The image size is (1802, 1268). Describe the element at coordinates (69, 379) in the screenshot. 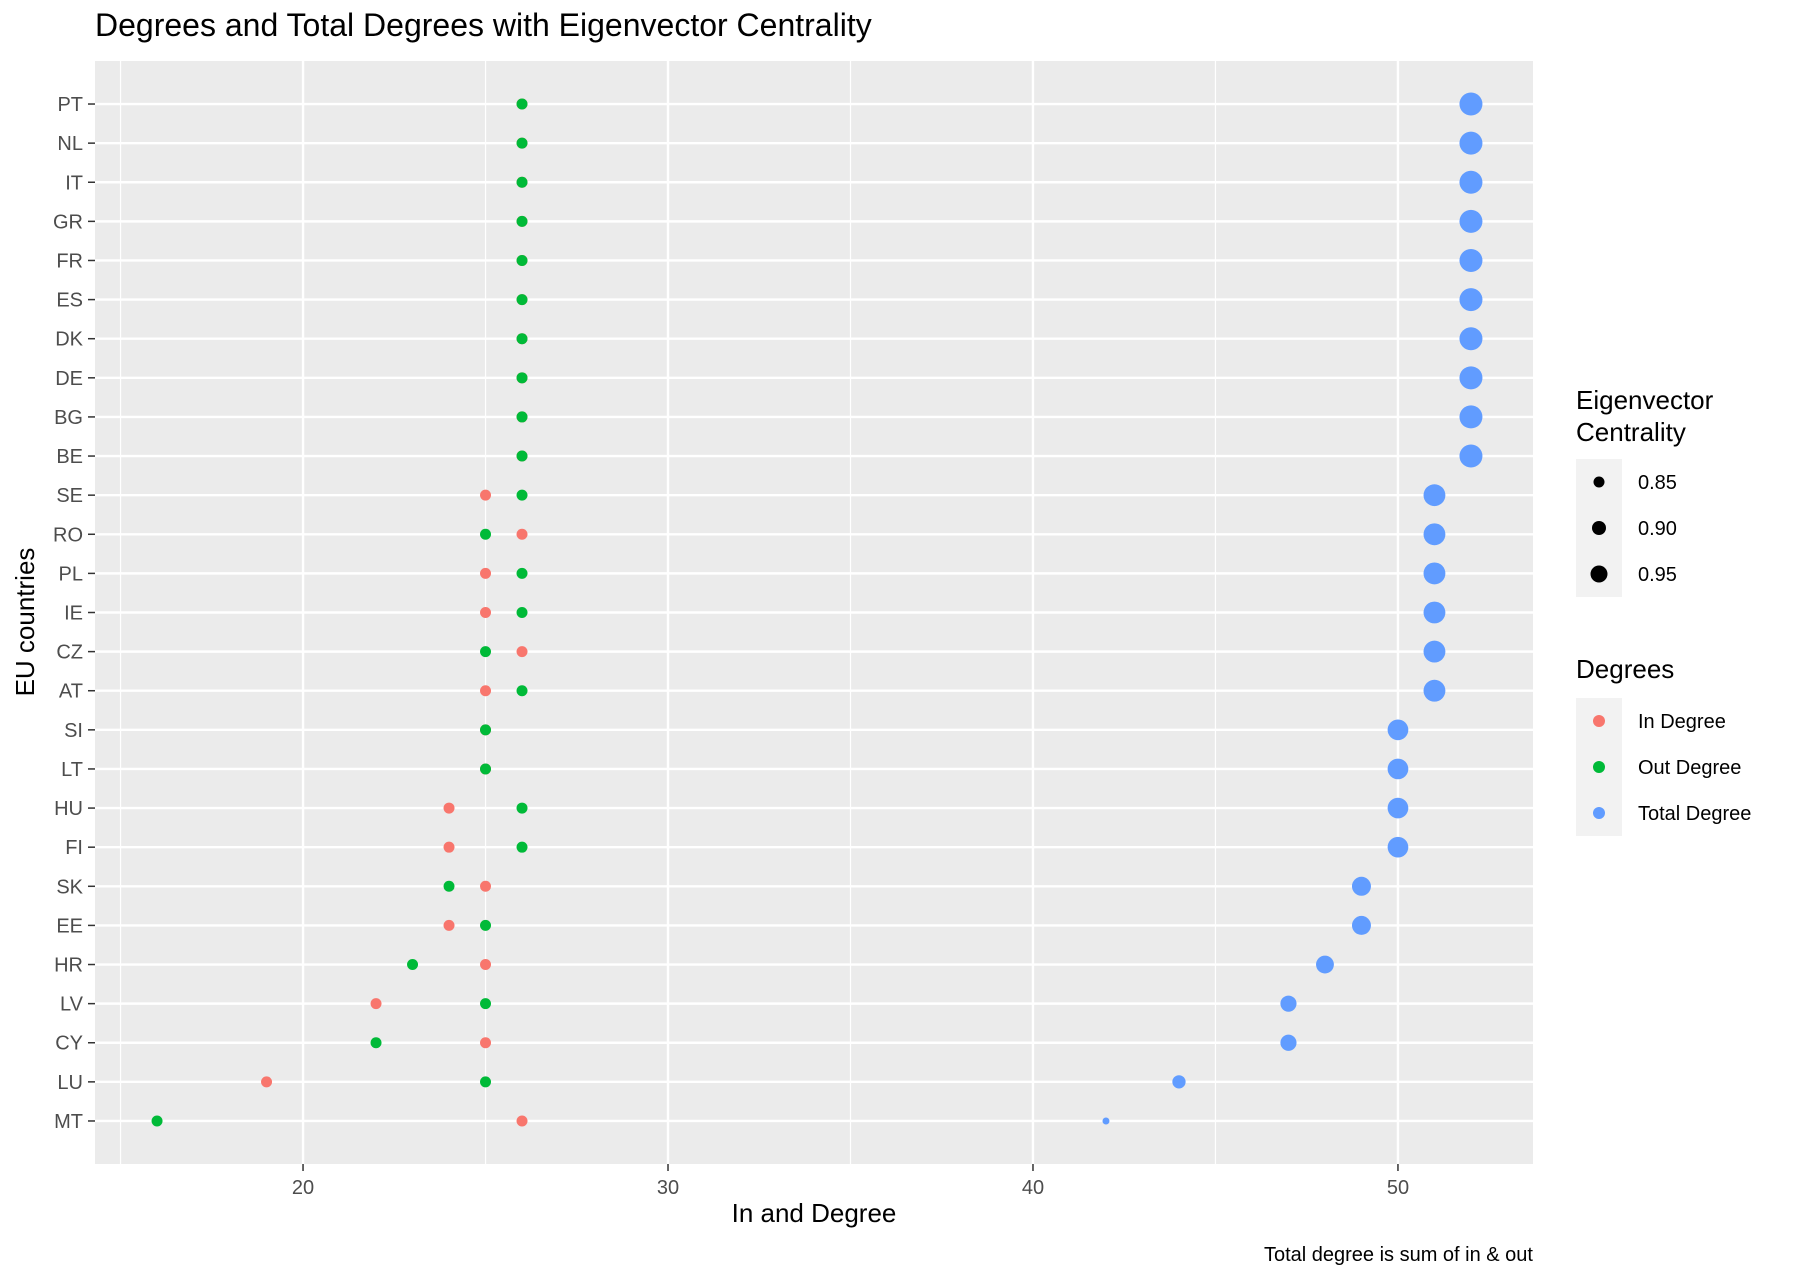

I see `y-tick-label: DE` at that location.